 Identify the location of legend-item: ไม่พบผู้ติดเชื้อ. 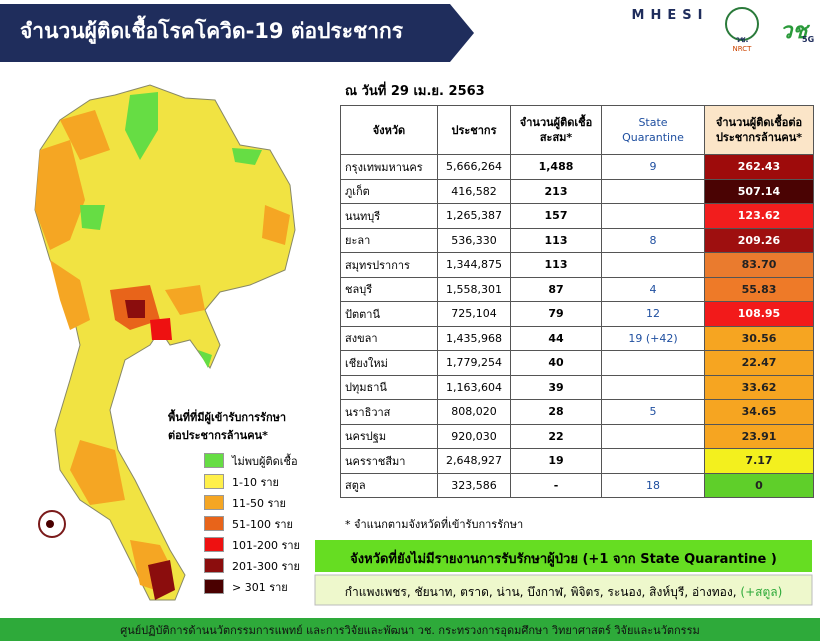
(234, 460).